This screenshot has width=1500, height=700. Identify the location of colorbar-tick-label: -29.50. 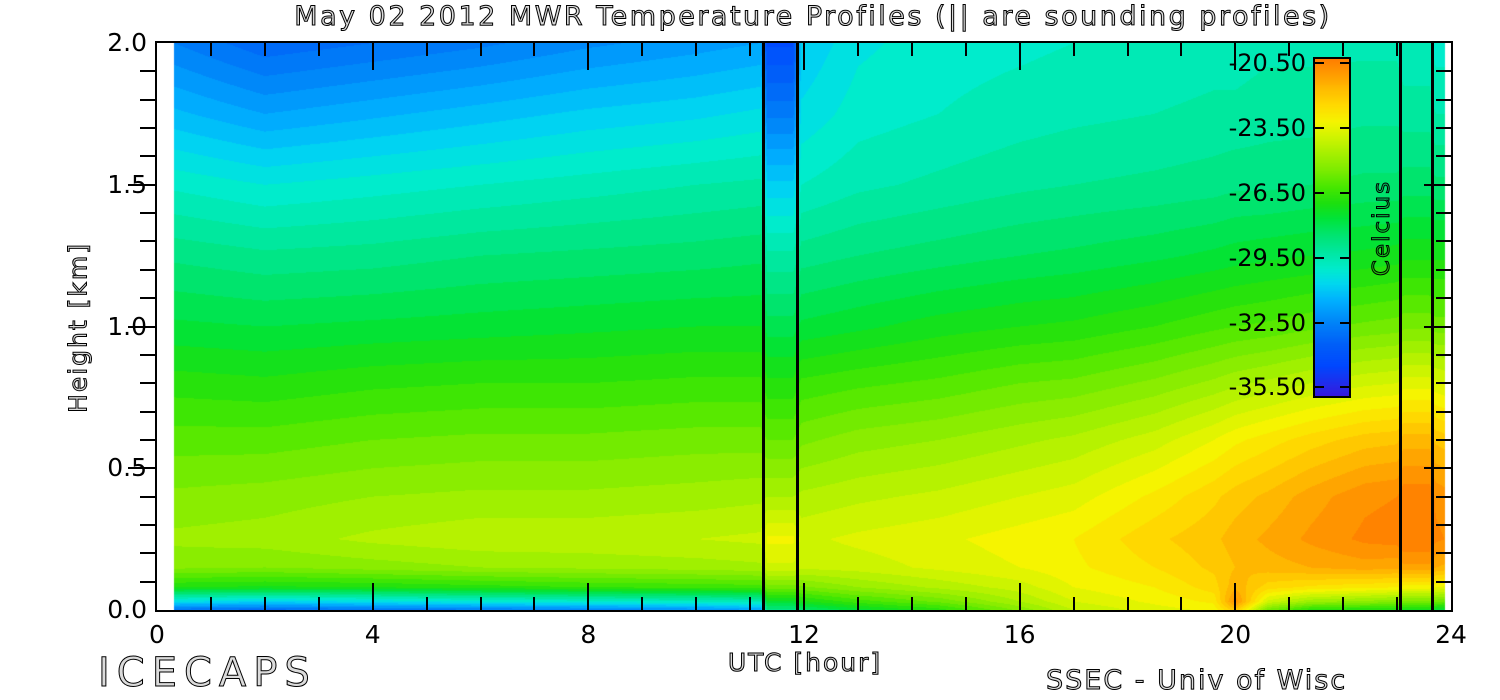
(1267, 257).